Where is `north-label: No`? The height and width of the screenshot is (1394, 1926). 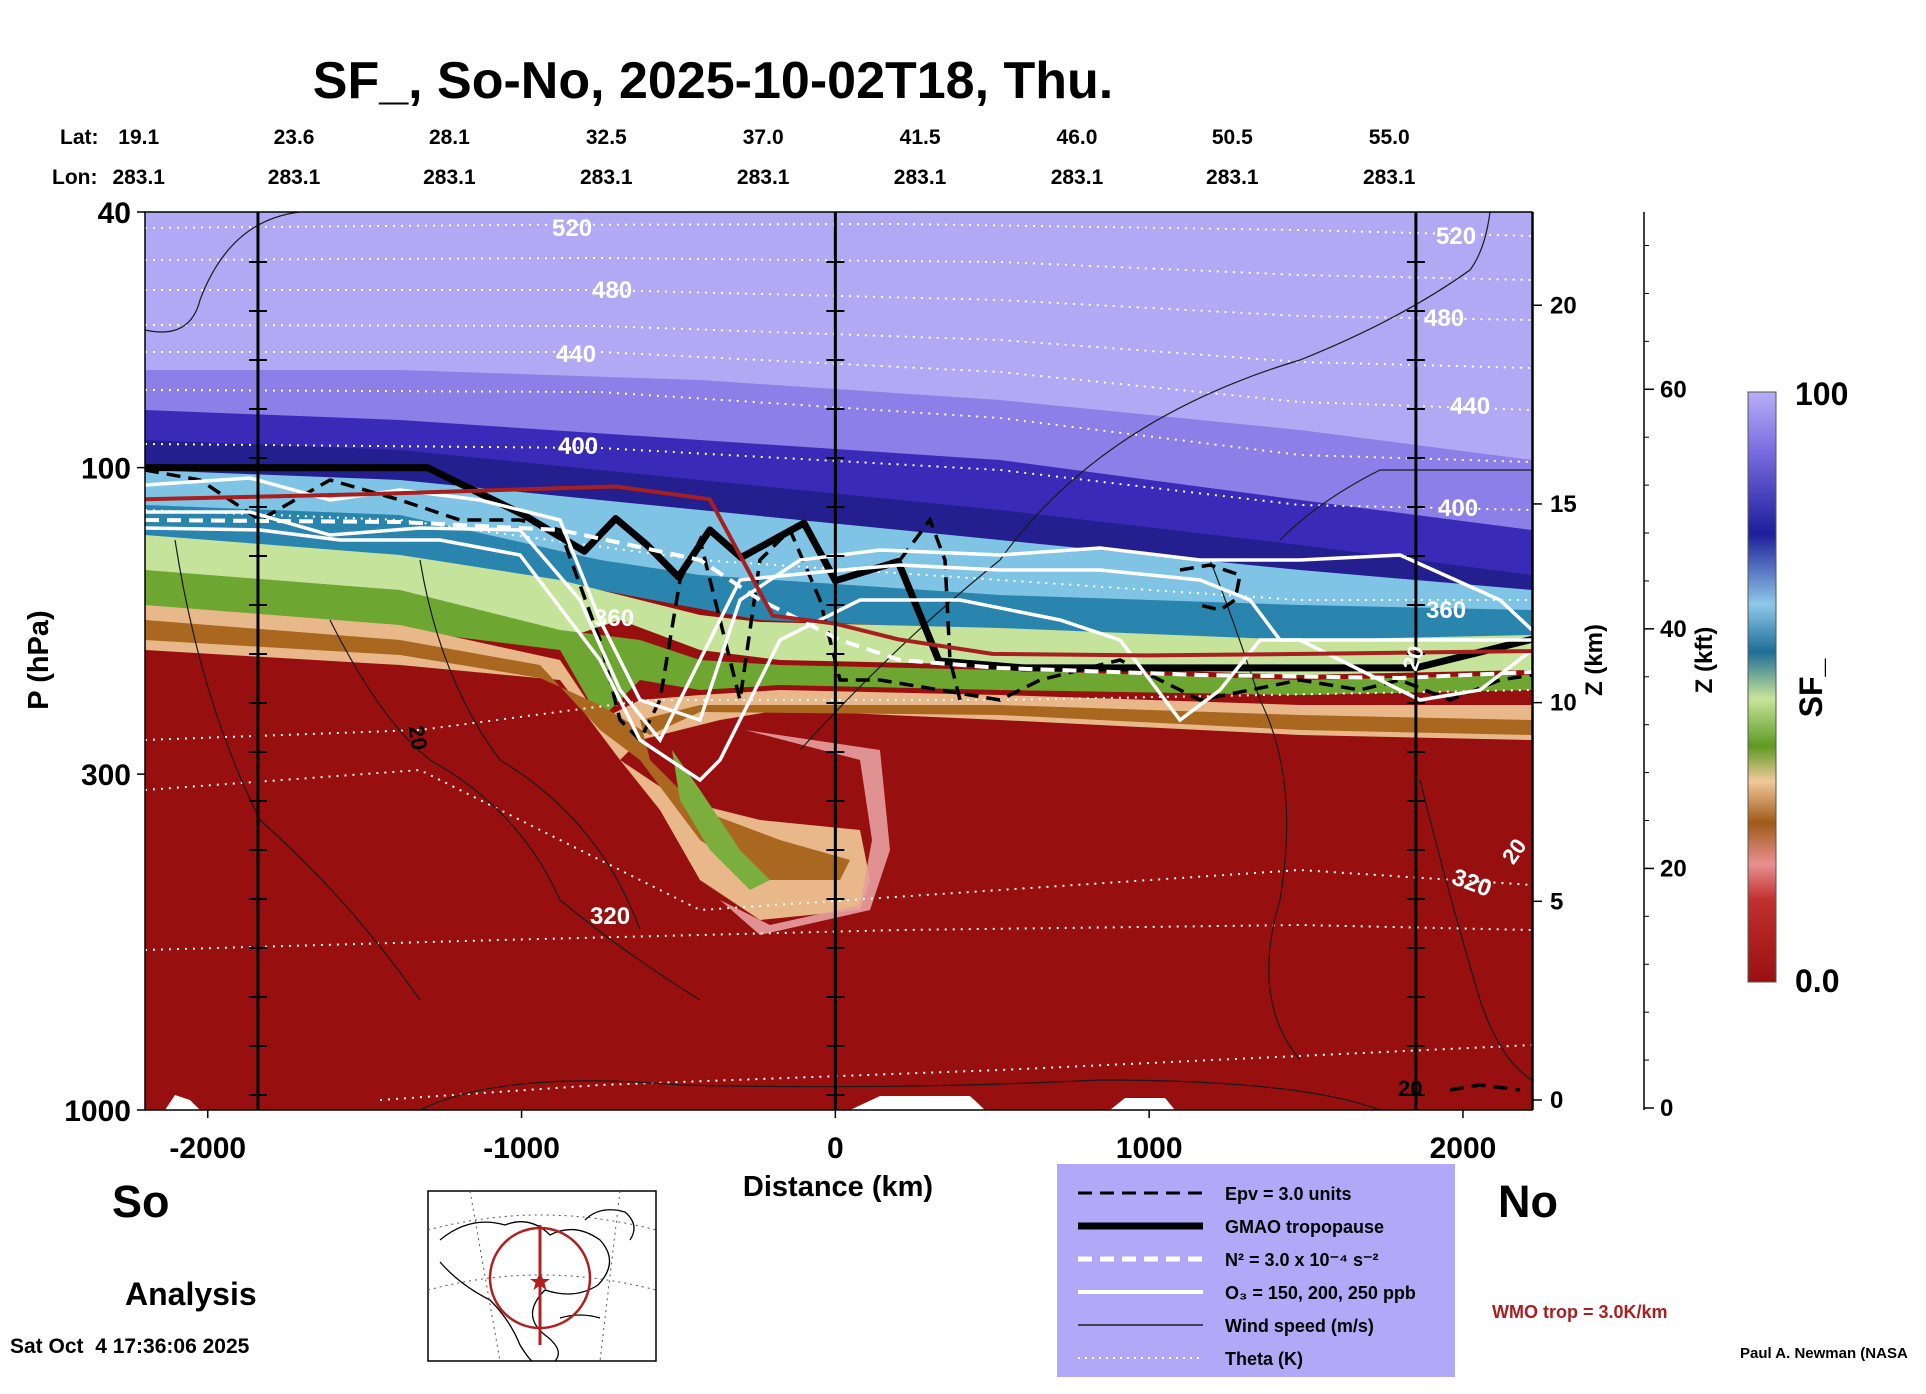
north-label: No is located at coordinates (1528, 1201).